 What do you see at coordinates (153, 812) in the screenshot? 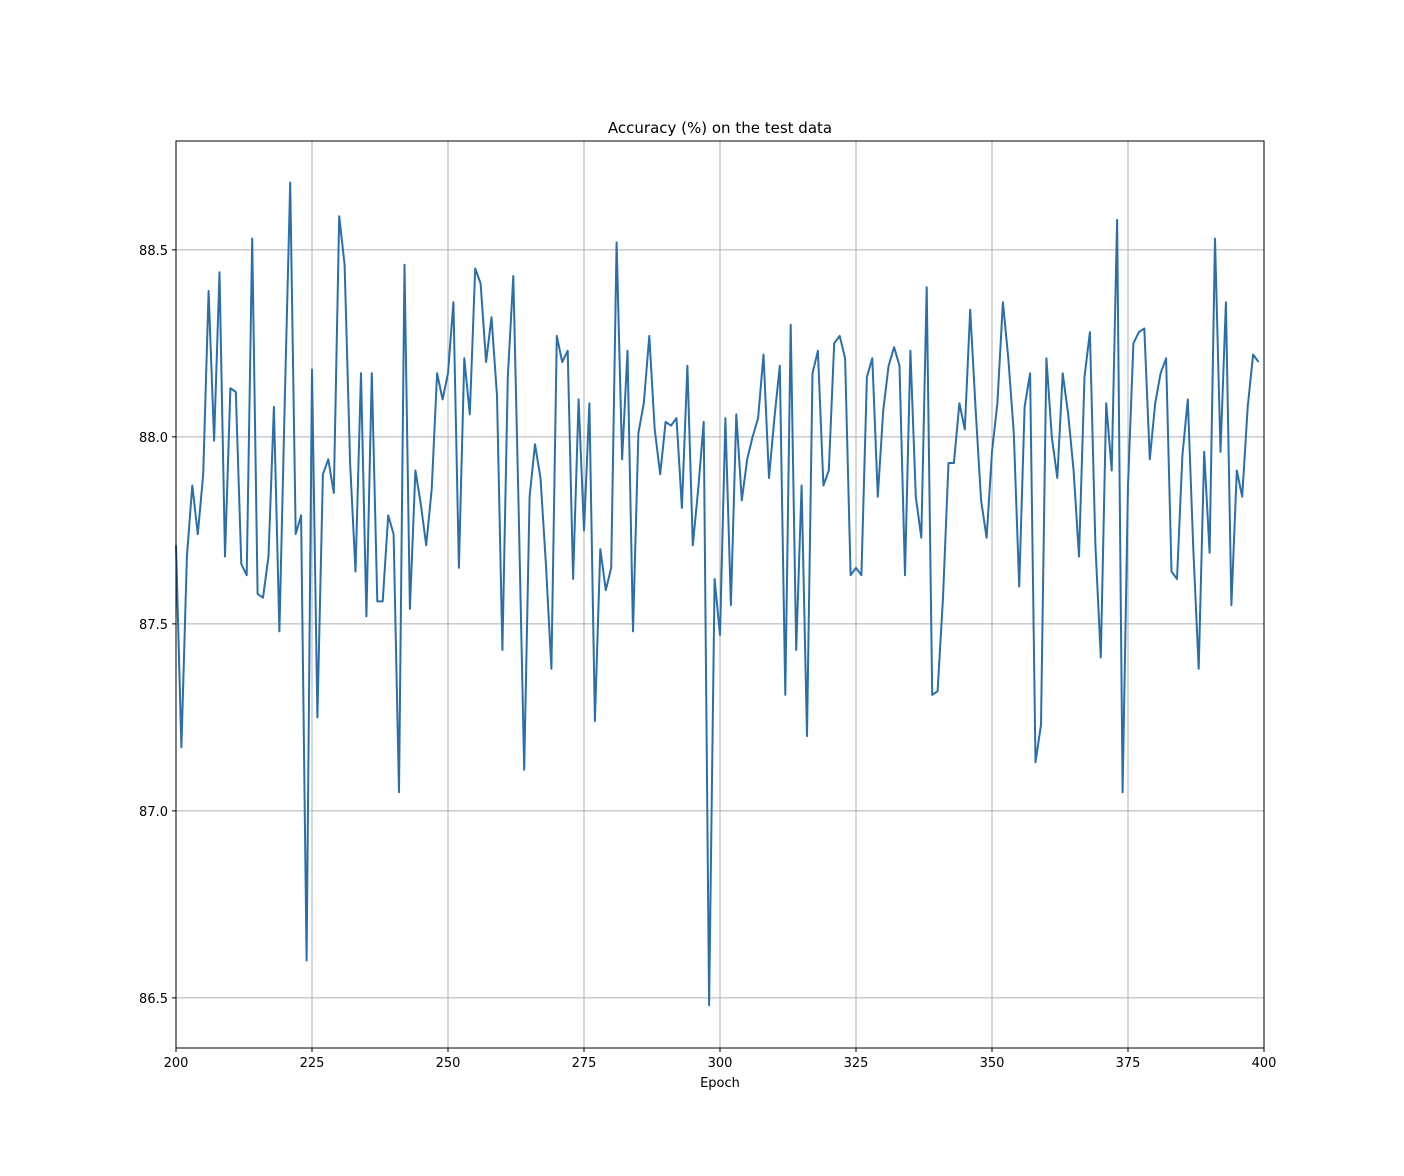
I see `y-tick-label: 87.0` at bounding box center [153, 812].